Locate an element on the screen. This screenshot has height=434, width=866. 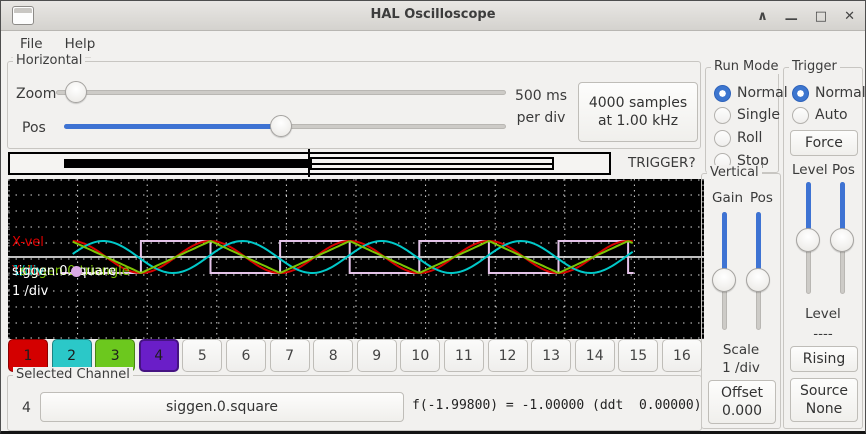
vertical-scale-value: 1 /div is located at coordinates (741, 368).